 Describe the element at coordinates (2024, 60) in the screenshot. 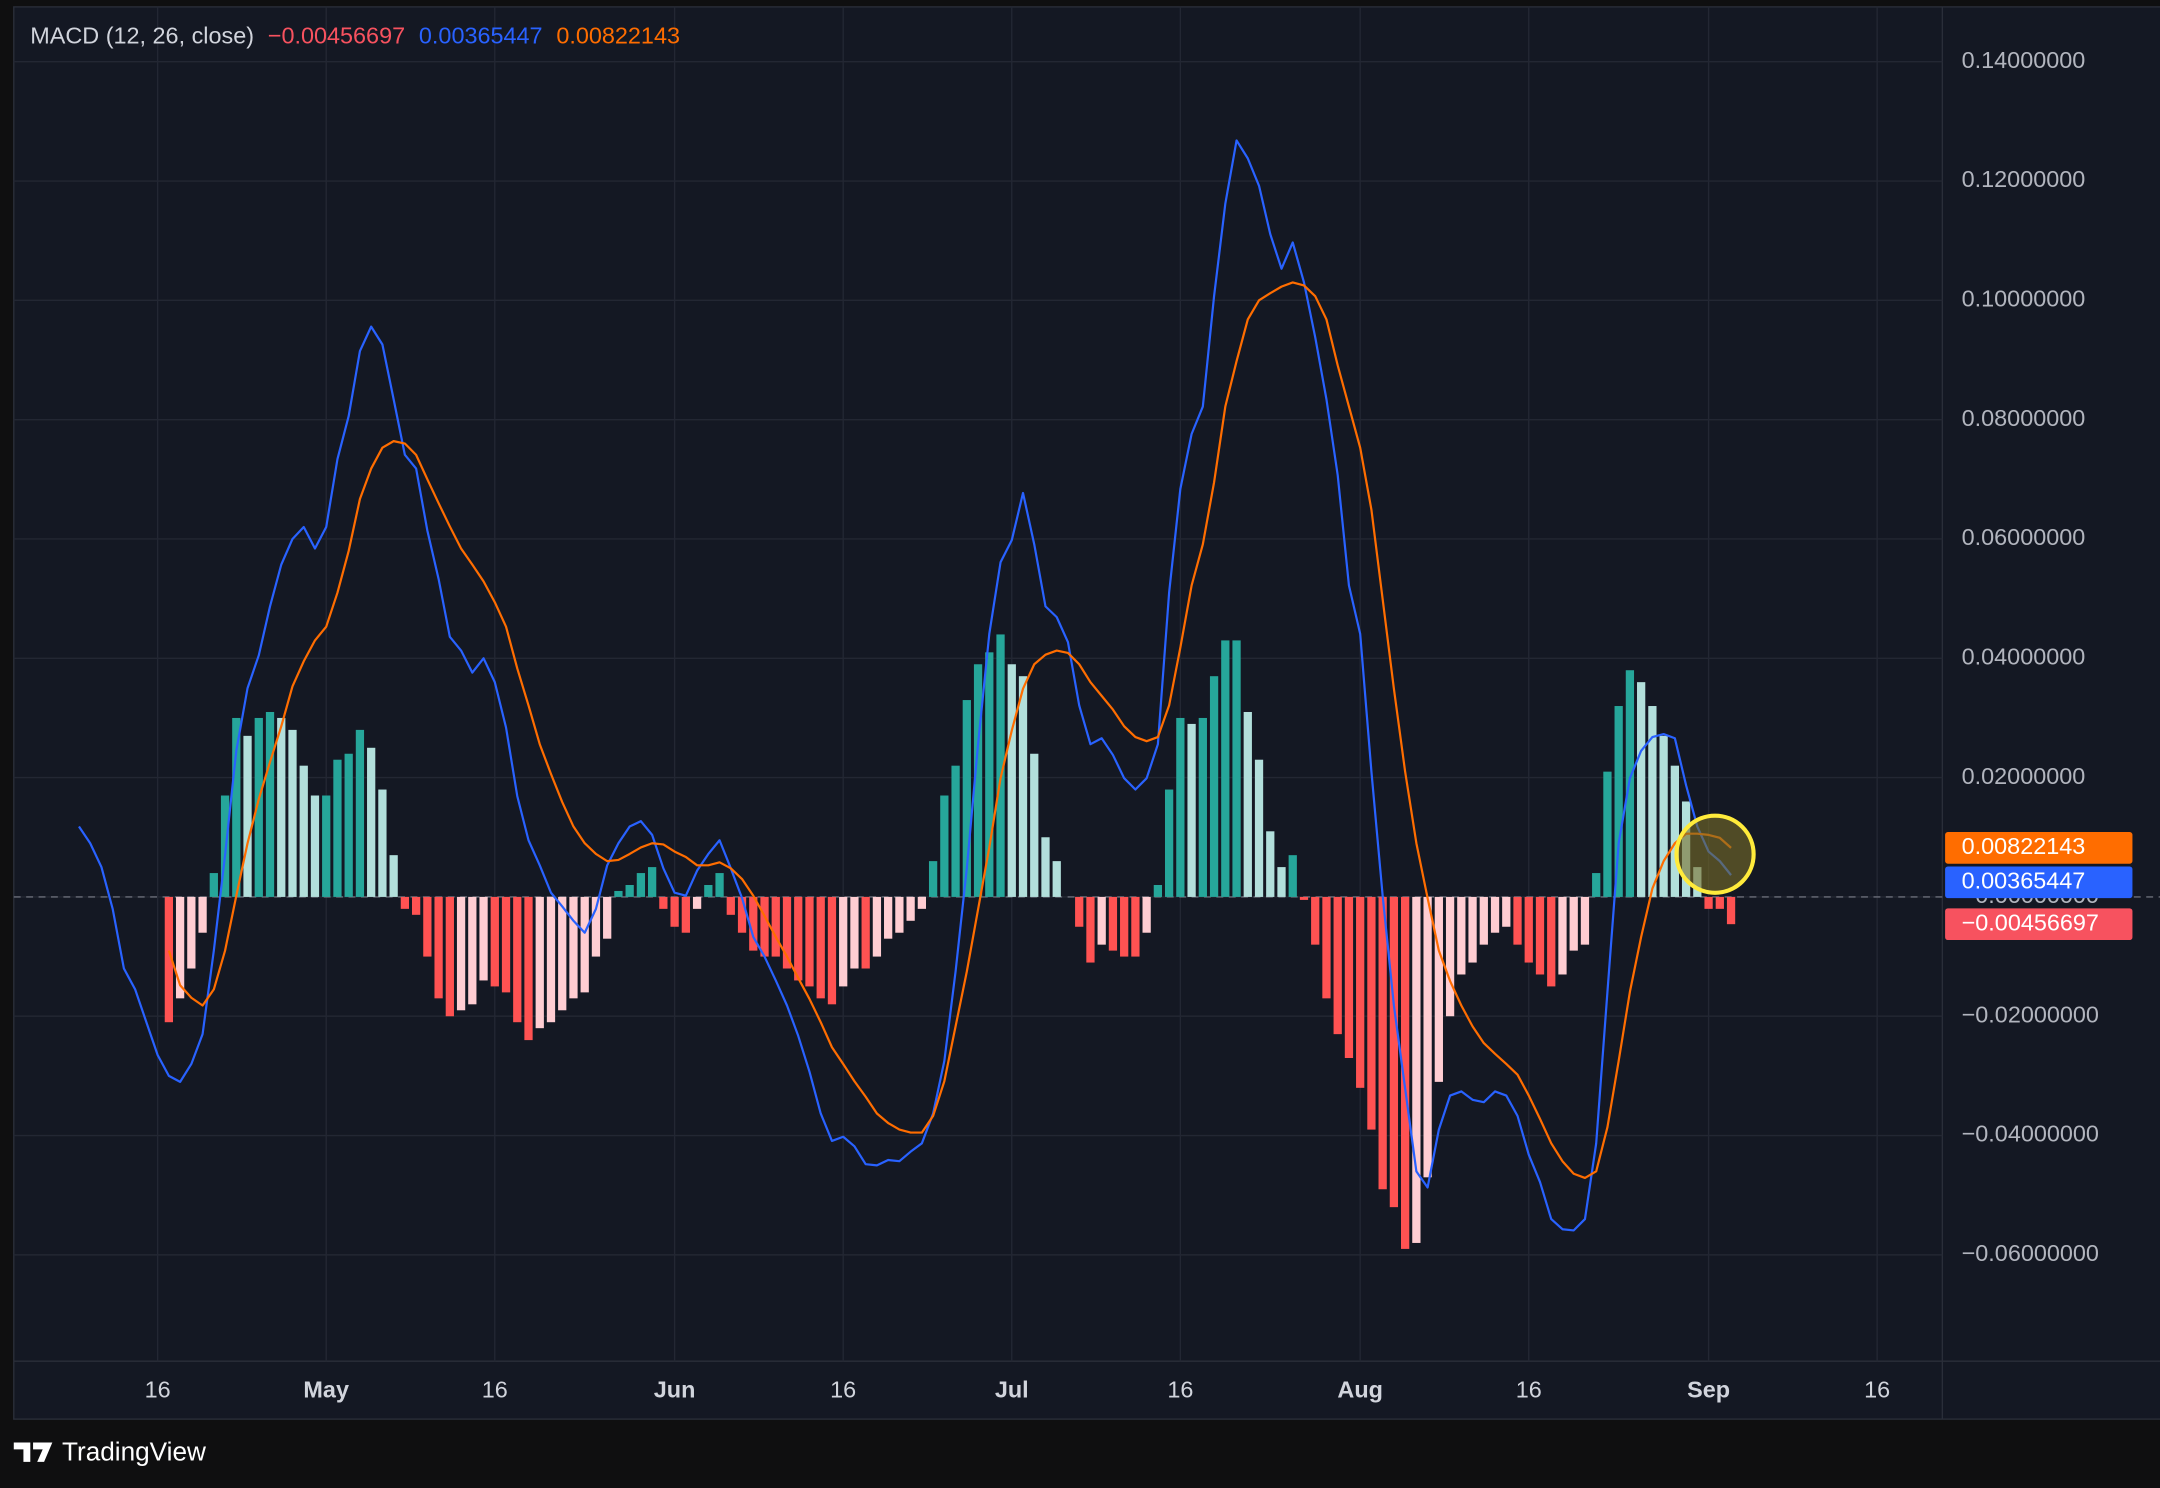

I see `y-tick-label: 0.14000000` at that location.